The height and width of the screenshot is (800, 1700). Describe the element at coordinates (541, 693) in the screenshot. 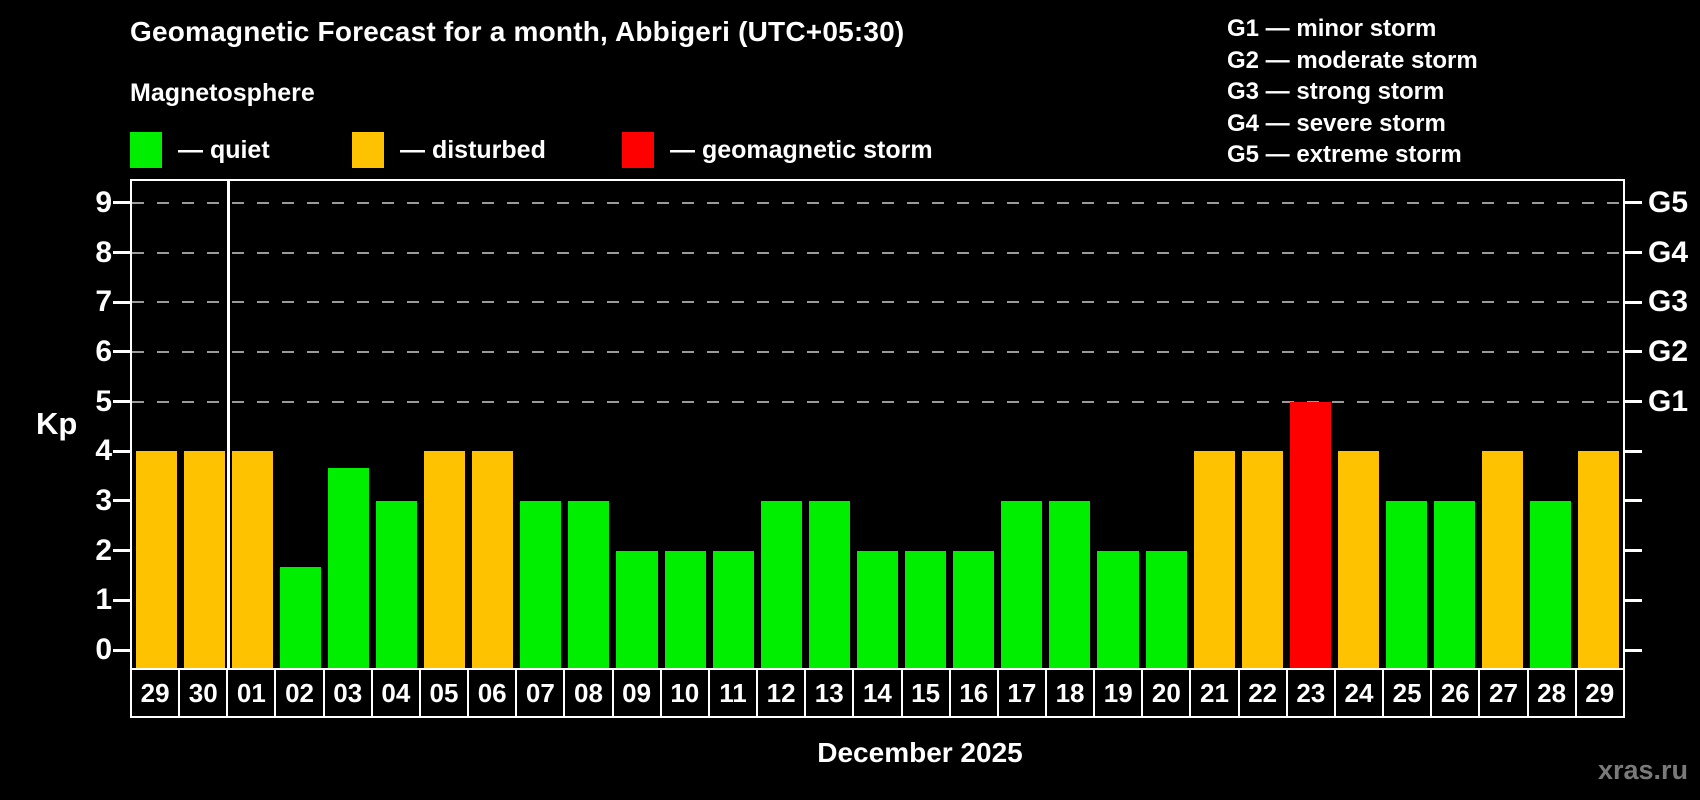

I see `day-label-07: 07` at that location.